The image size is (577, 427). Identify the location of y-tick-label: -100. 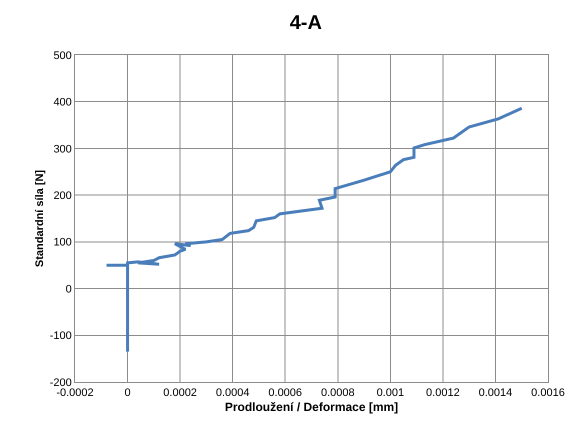
(61, 336).